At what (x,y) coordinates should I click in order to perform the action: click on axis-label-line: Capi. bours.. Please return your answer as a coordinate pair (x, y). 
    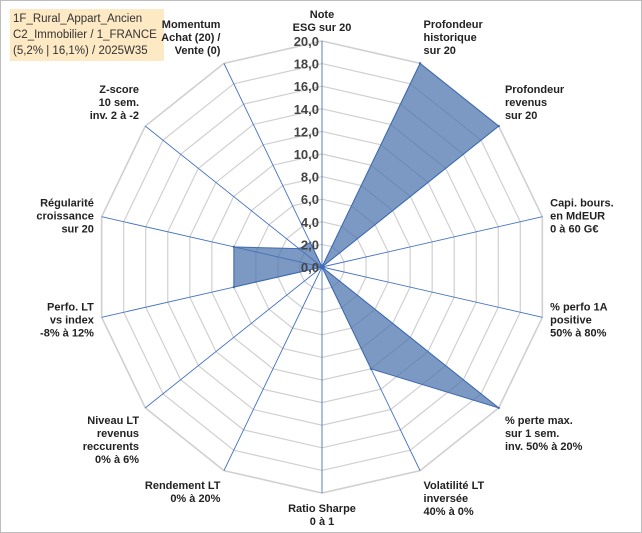
    Looking at the image, I should click on (582, 203).